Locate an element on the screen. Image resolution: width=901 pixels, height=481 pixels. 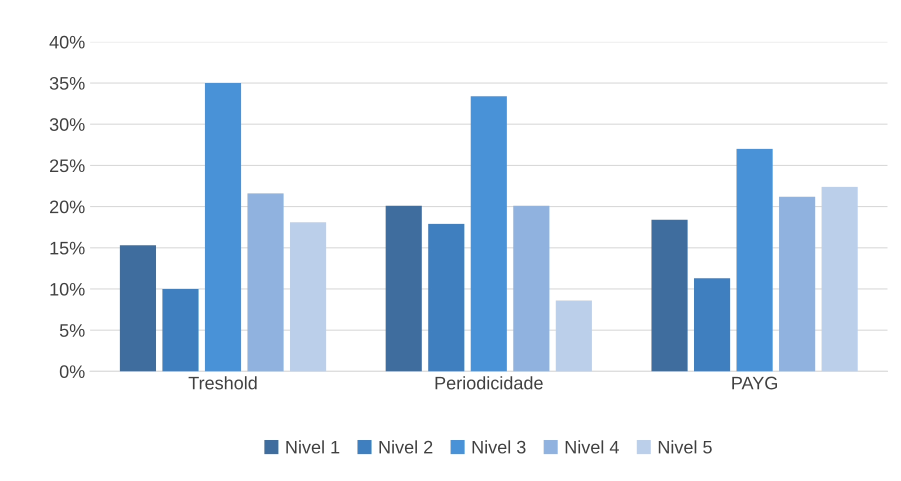
y-tick-label: 15% is located at coordinates (67, 248).